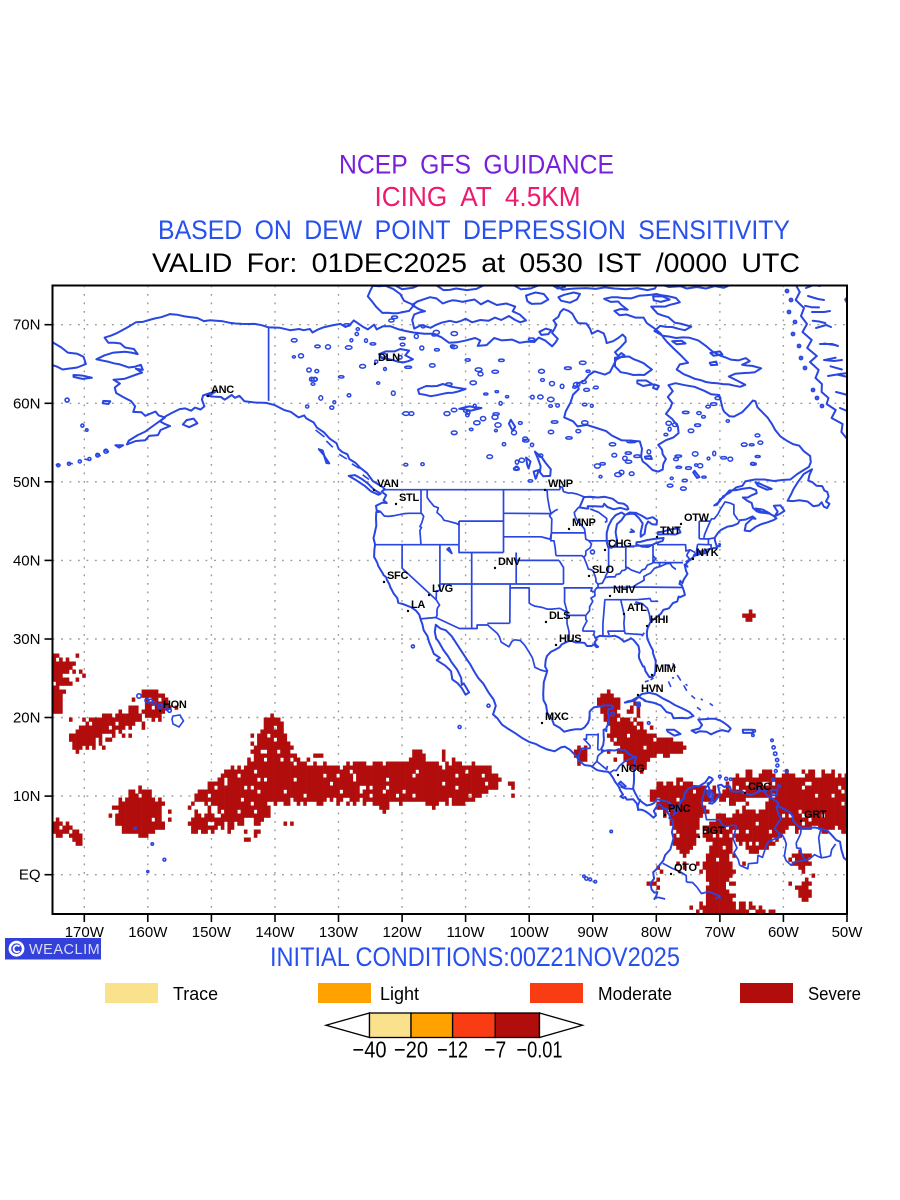 The height and width of the screenshot is (1200, 900). I want to click on svg-text: 50W, so click(848, 932).